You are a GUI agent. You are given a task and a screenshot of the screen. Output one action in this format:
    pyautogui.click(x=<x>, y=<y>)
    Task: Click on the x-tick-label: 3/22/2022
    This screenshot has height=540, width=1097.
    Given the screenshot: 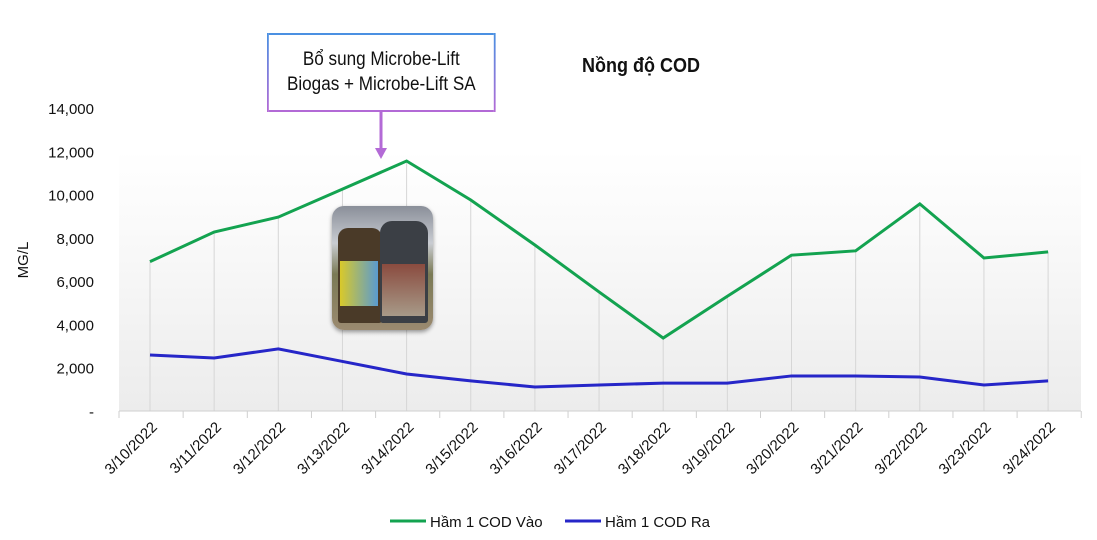 What is the action you would take?
    pyautogui.click(x=900, y=448)
    